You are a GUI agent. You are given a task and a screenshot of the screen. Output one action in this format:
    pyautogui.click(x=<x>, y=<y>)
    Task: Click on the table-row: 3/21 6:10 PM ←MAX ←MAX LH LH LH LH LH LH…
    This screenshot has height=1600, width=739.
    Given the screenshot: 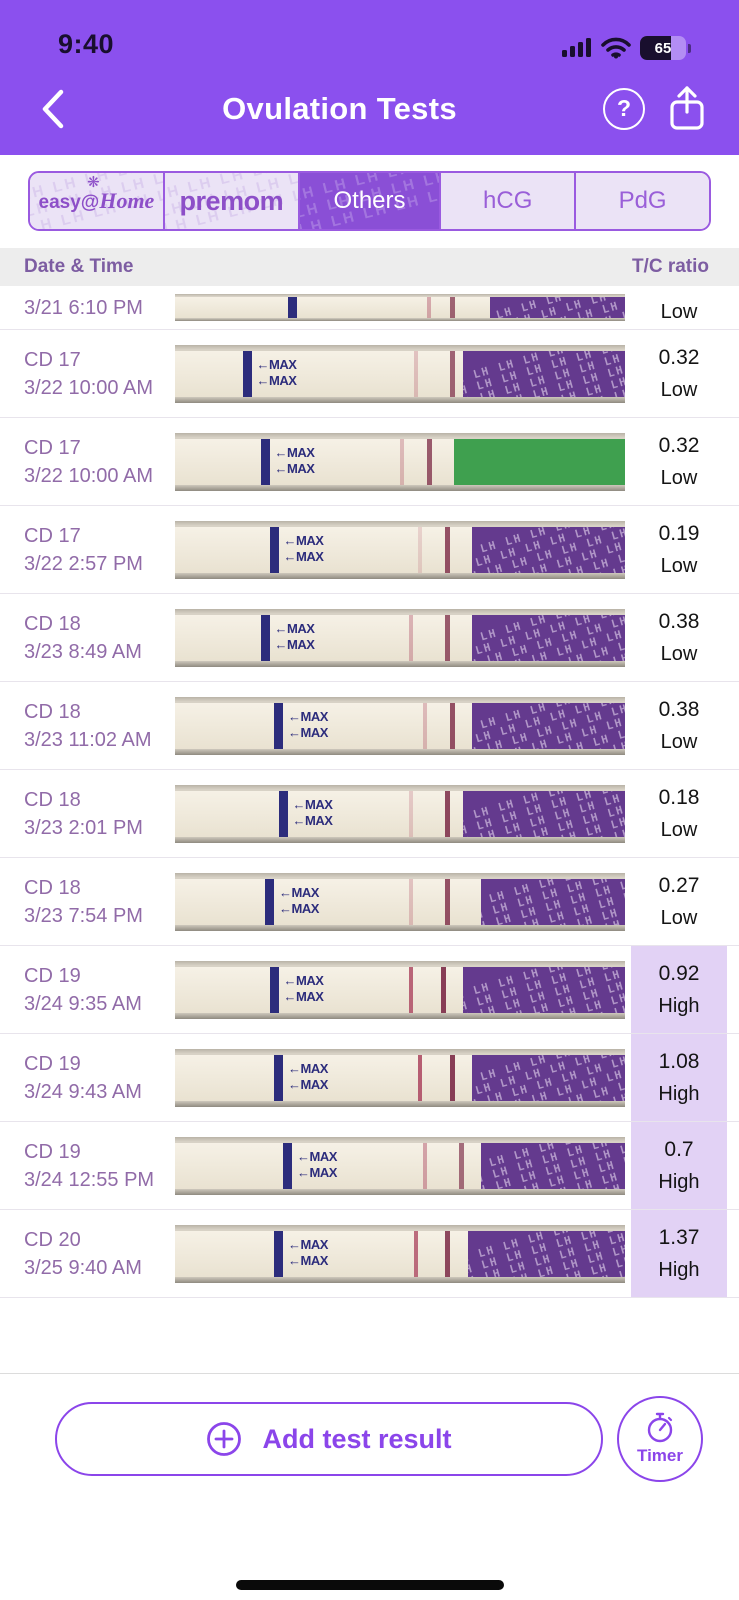 What is the action you would take?
    pyautogui.click(x=369, y=308)
    